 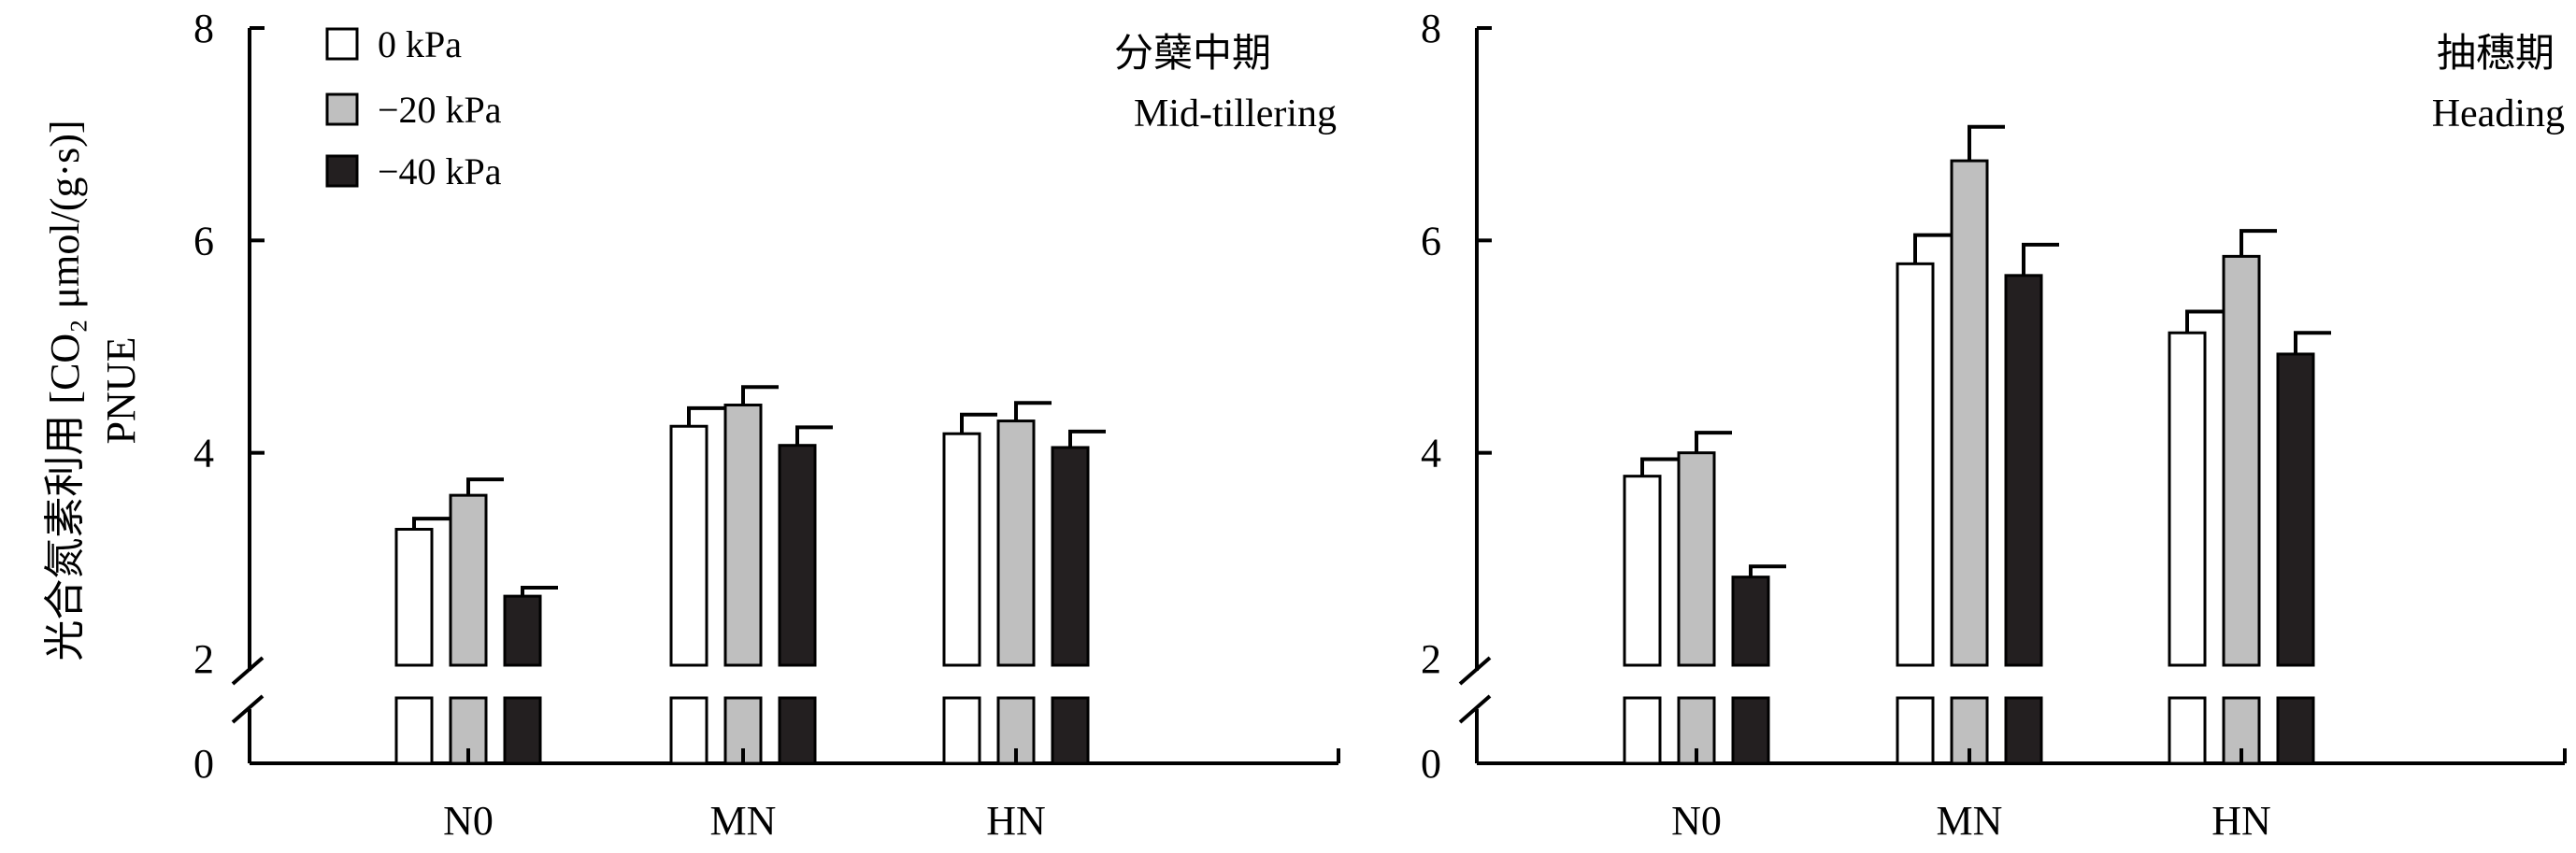 What do you see at coordinates (2498, 113) in the screenshot?
I see `stage-label-en: Heading` at bounding box center [2498, 113].